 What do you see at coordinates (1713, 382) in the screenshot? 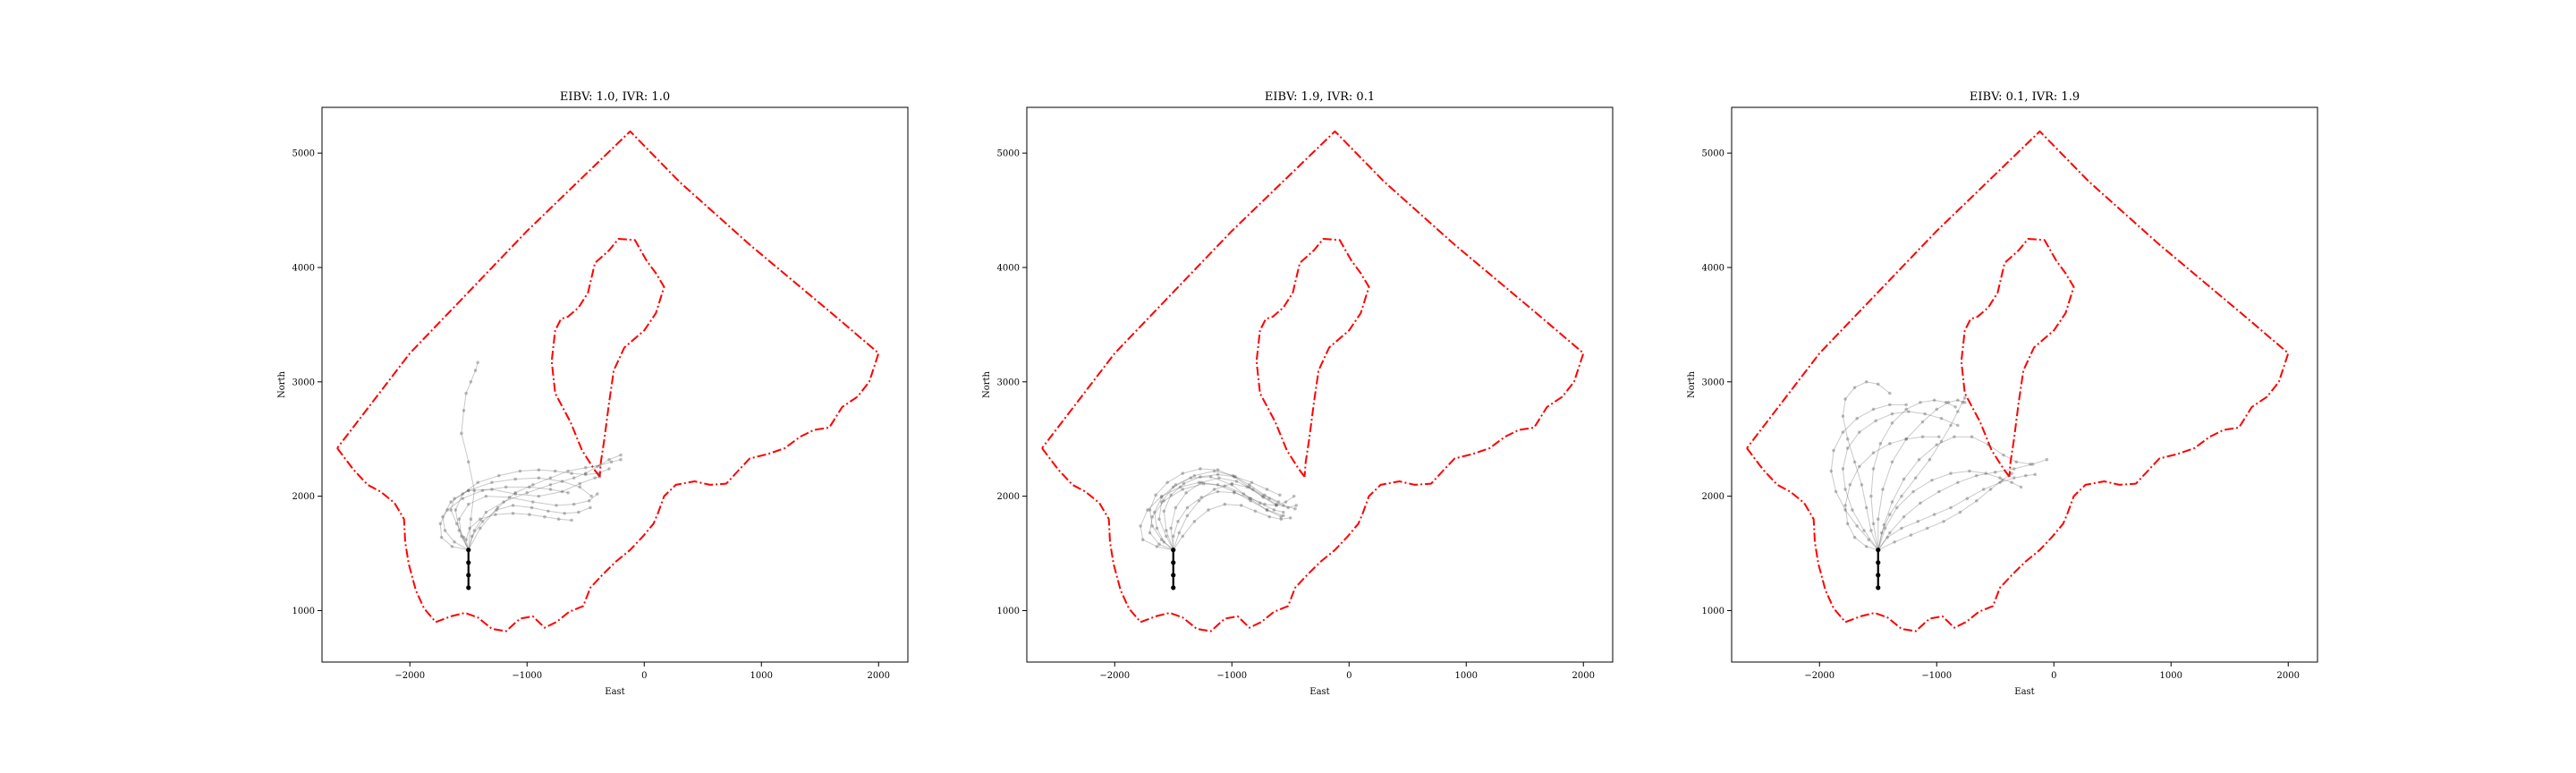
I see `y-tick-label: 3000` at bounding box center [1713, 382].